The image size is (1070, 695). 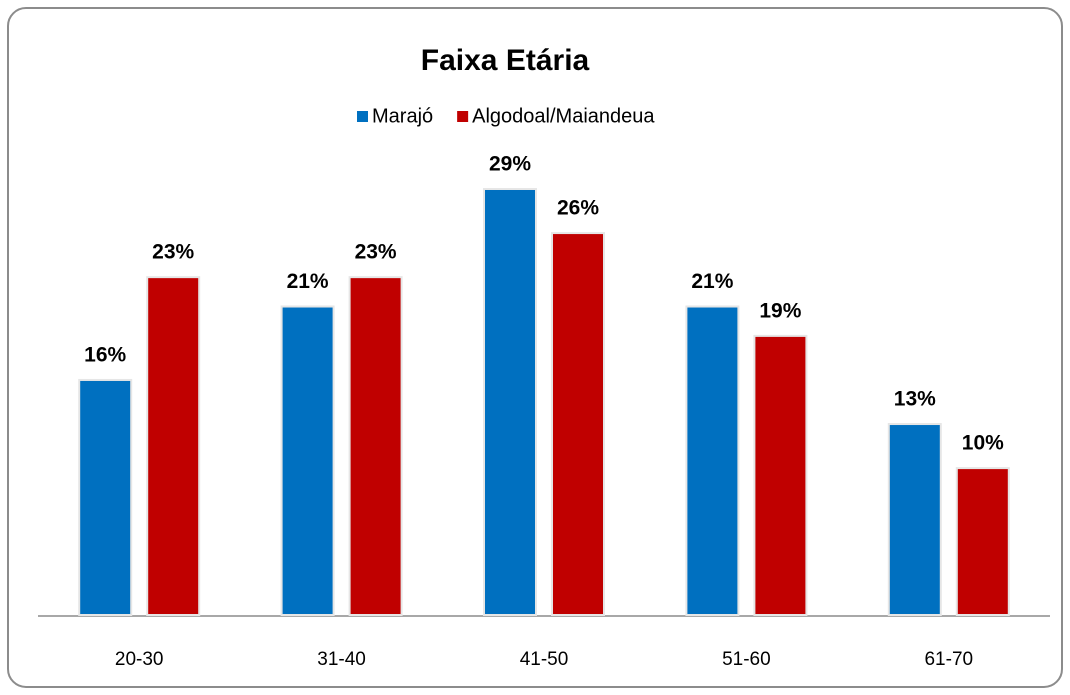 What do you see at coordinates (983, 443) in the screenshot?
I see `data-label: 10%` at bounding box center [983, 443].